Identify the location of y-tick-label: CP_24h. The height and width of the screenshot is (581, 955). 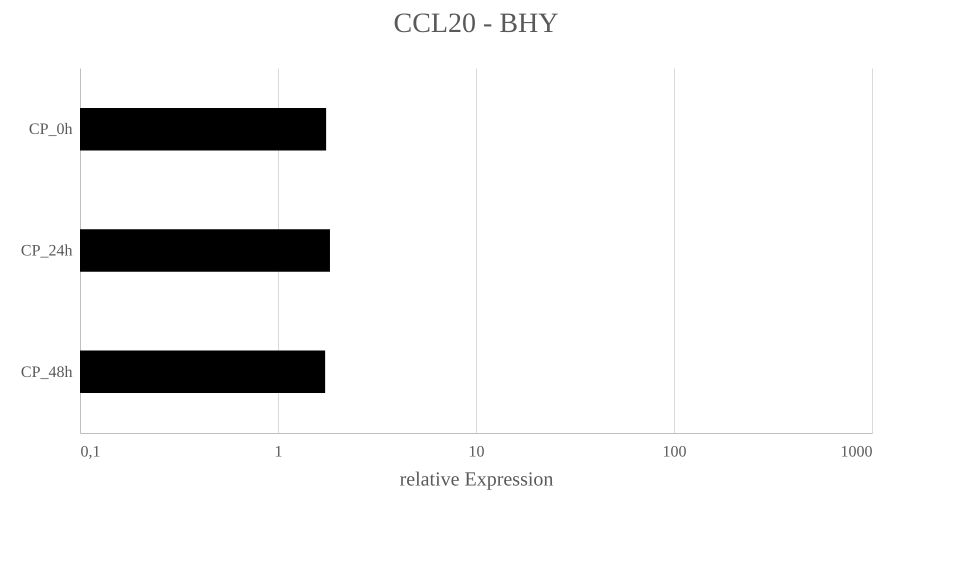
(46, 251).